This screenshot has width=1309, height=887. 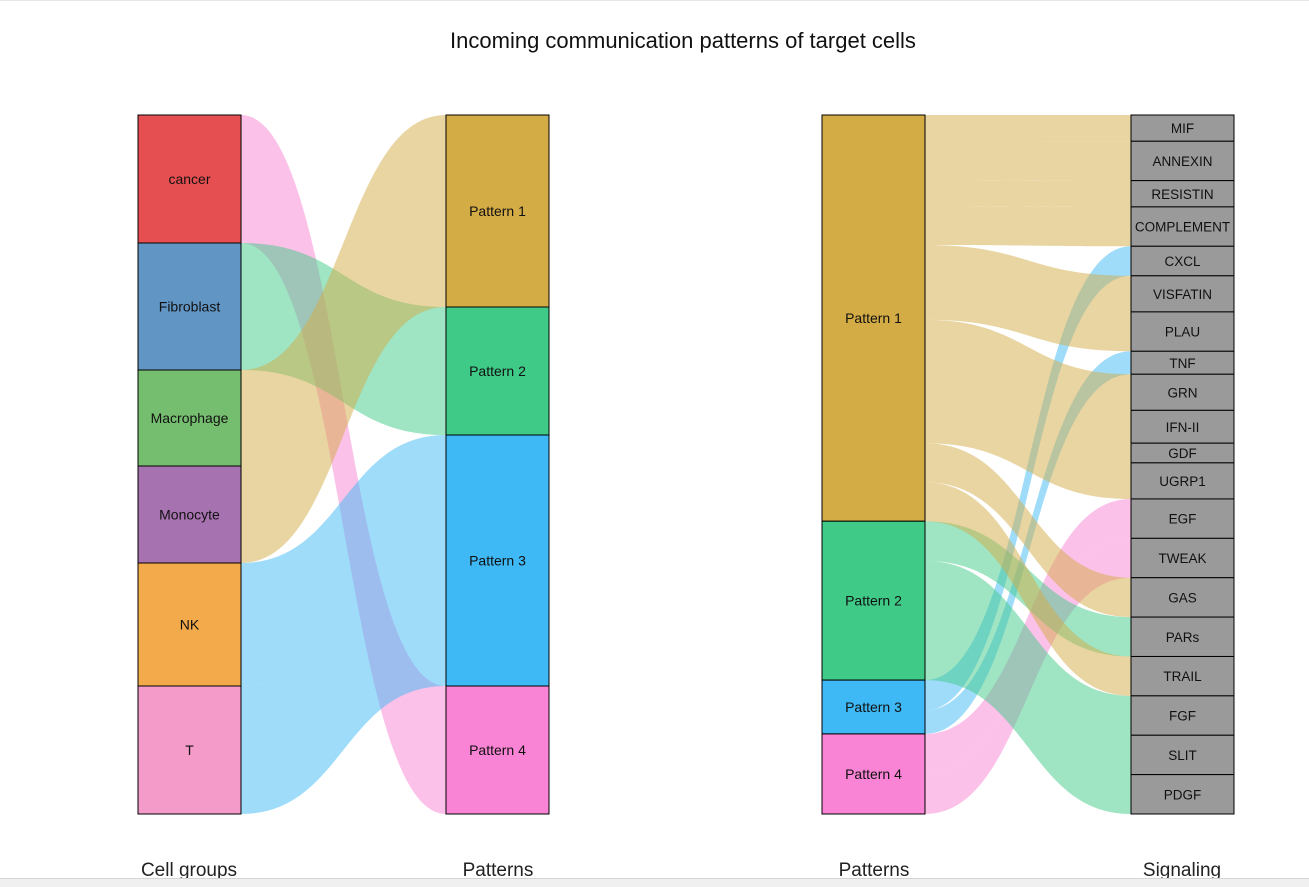 I want to click on node-label-pattern-3-p2: Pattern 3, so click(x=873, y=707).